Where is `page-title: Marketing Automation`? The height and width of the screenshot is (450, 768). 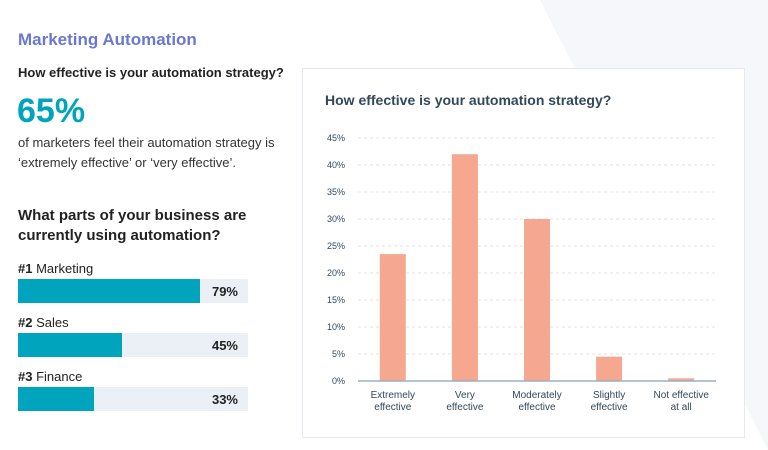 page-title: Marketing Automation is located at coordinates (107, 39).